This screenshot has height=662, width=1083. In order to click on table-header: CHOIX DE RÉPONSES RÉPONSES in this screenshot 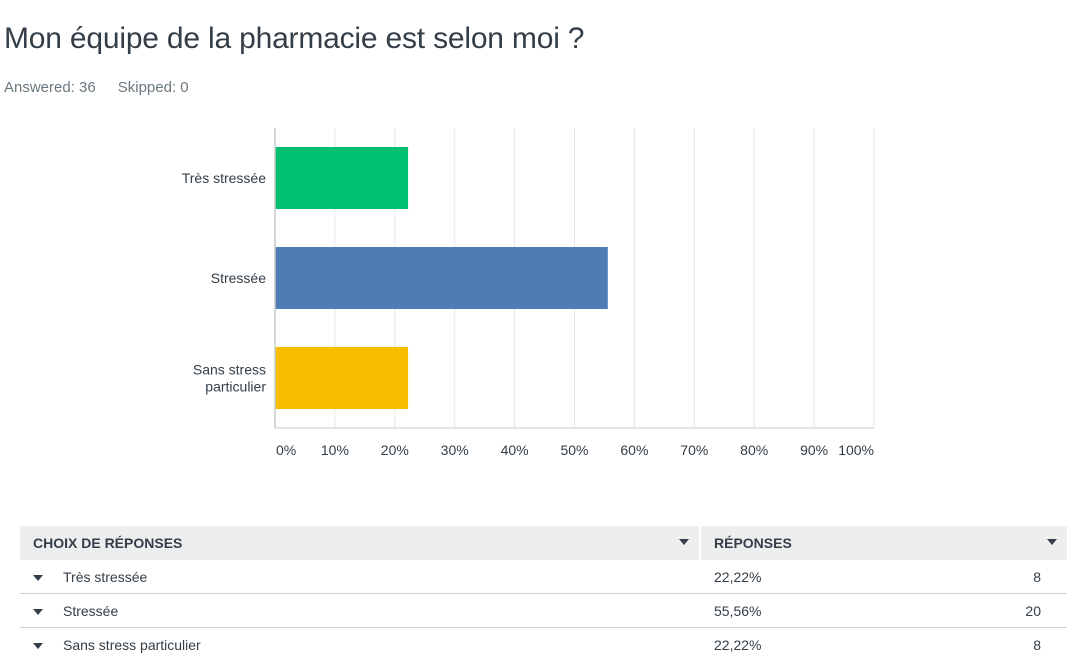, I will do `click(543, 543)`.